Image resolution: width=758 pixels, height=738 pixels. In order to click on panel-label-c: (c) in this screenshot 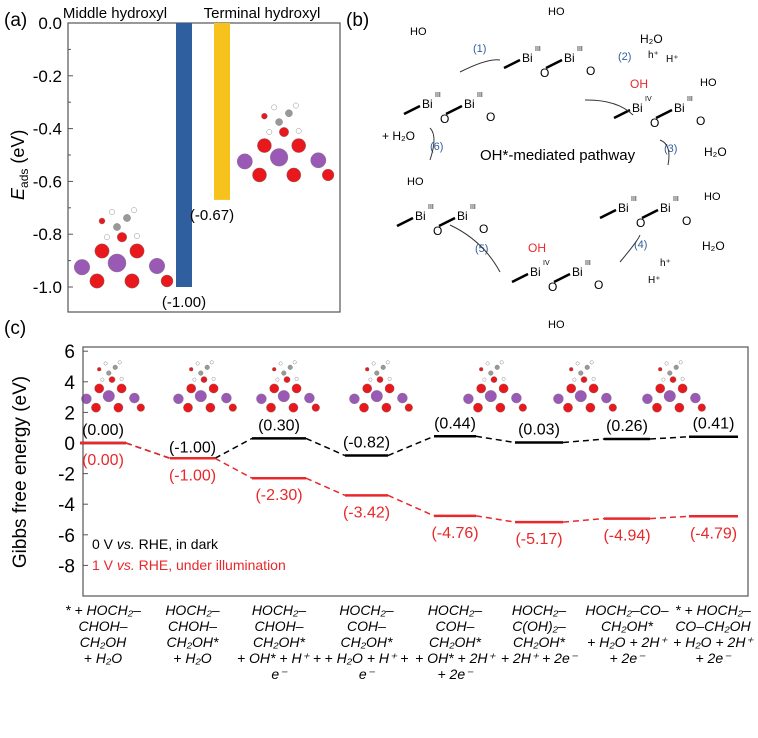, I will do `click(15, 328)`.